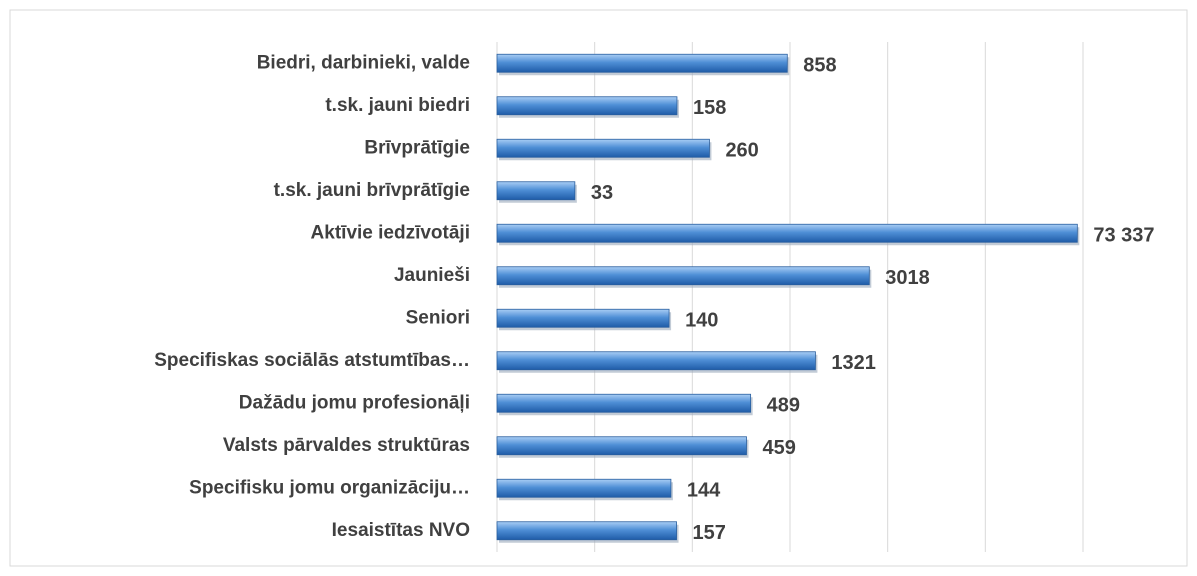 Image resolution: width=1197 pixels, height=576 pixels. I want to click on category-label: Dažādu jomu profesionāļi, so click(354, 402).